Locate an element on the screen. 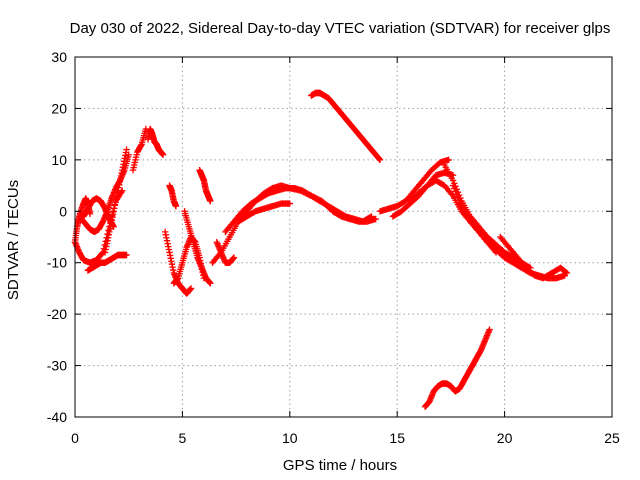  series-s12 is located at coordinates (197, 247).